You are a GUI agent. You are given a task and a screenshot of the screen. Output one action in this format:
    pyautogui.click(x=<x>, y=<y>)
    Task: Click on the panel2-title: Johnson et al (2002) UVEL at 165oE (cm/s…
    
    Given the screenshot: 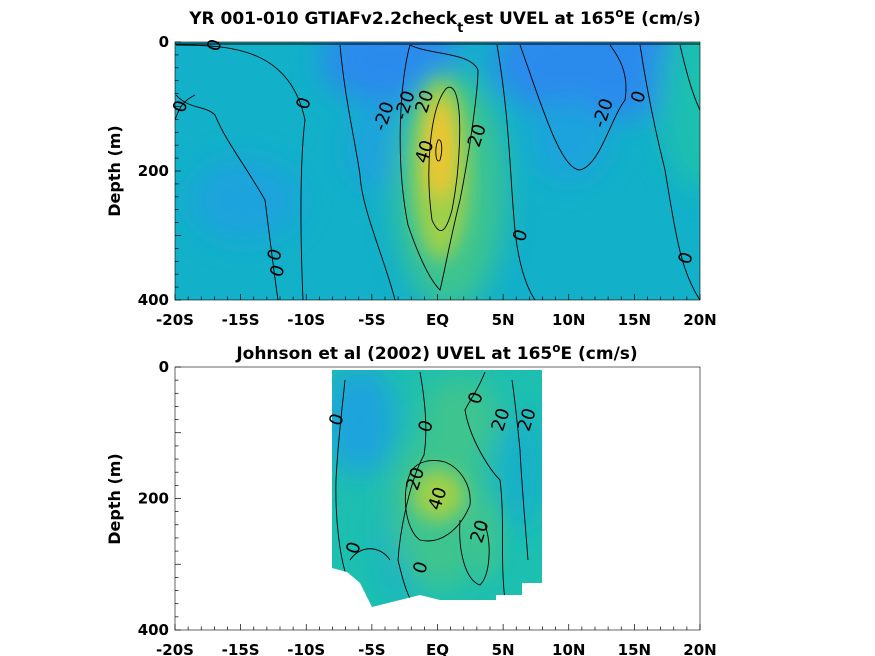 What is the action you would take?
    pyautogui.click(x=436, y=352)
    